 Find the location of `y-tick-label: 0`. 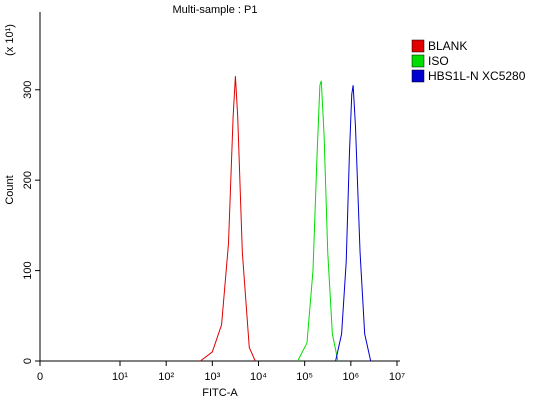

y-tick-label: 0 is located at coordinates (28, 361).